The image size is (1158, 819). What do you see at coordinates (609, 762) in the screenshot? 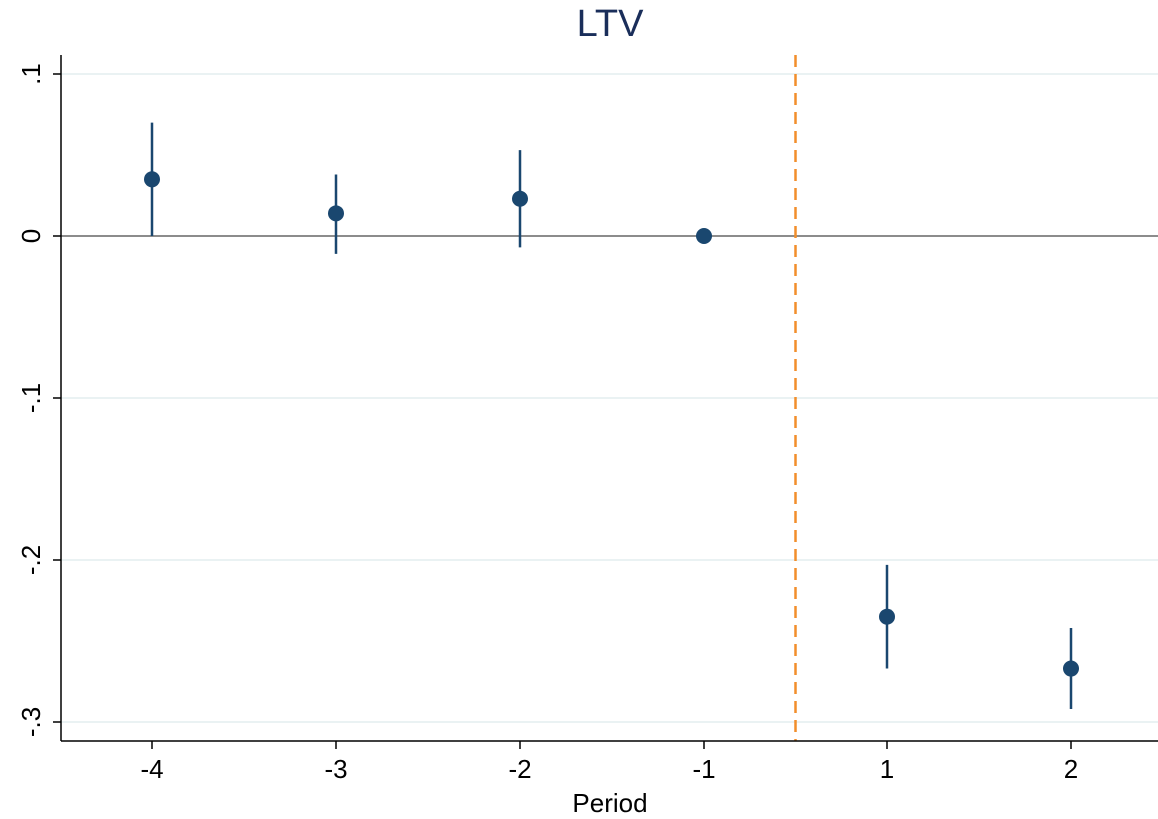
I see `x-axis-ticks: -4 -3 -2 -1 1 2` at bounding box center [609, 762].